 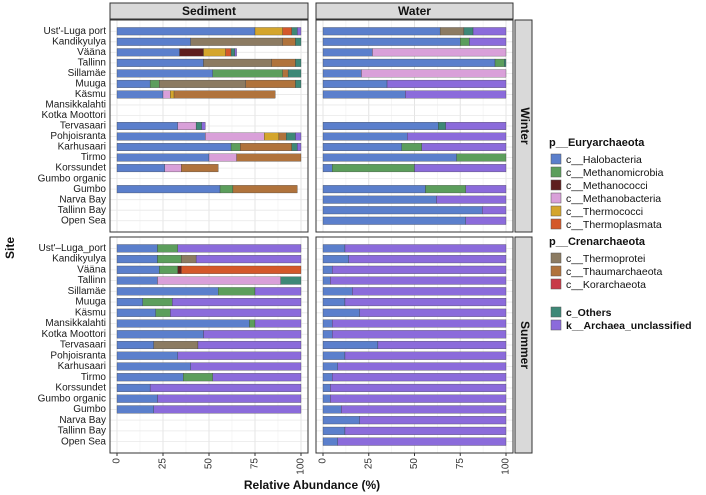 What do you see at coordinates (414, 11) in the screenshot?
I see `strip-water` at bounding box center [414, 11].